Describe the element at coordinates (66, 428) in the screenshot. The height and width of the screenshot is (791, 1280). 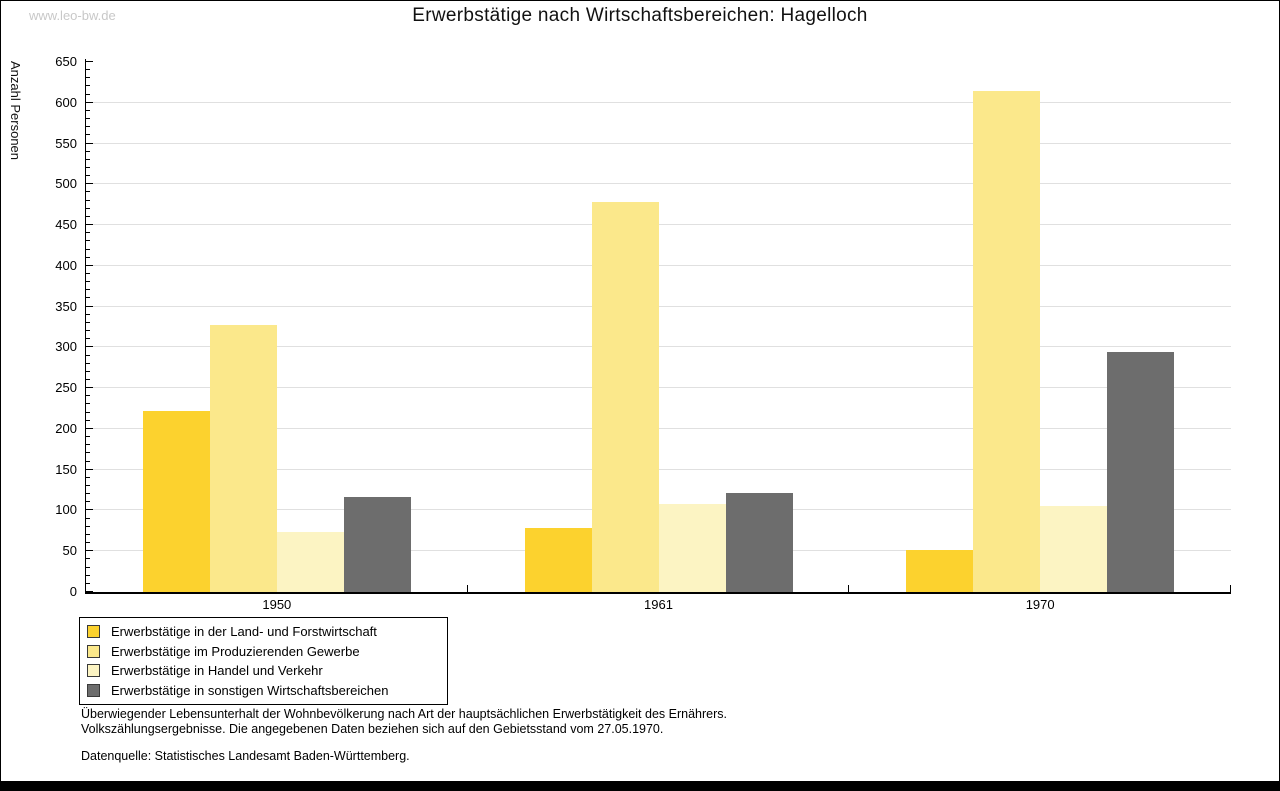
I see `y-tick-label-200: 200` at that location.